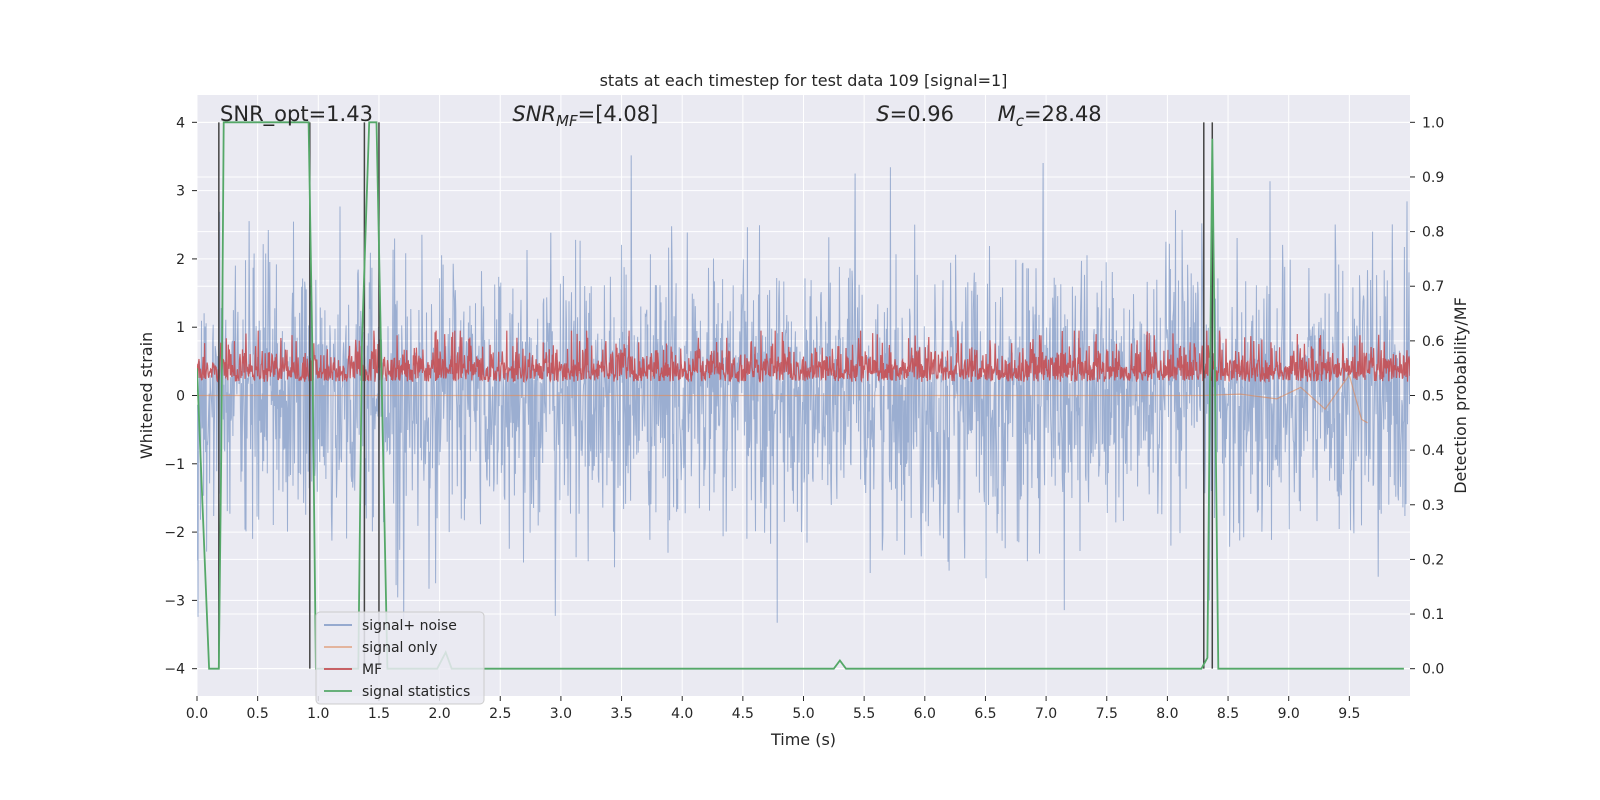 Image resolution: width=1600 pixels, height=800 pixels. Describe the element at coordinates (803, 357) in the screenshot. I see `series-mf` at that location.